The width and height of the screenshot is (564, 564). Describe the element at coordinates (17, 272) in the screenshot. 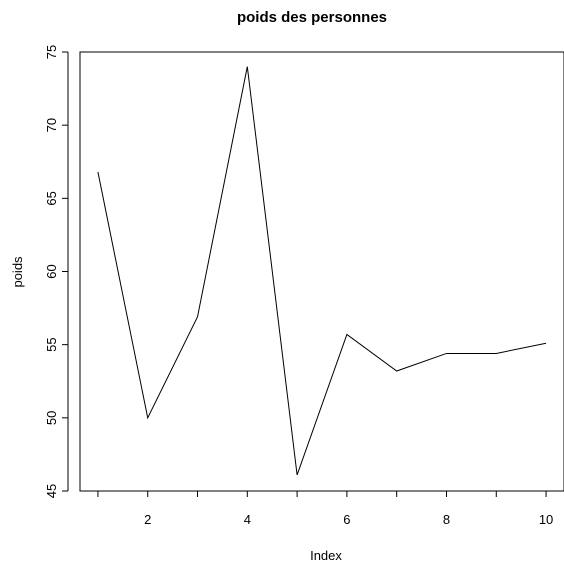

I see `y-axis-label: poids` at that location.